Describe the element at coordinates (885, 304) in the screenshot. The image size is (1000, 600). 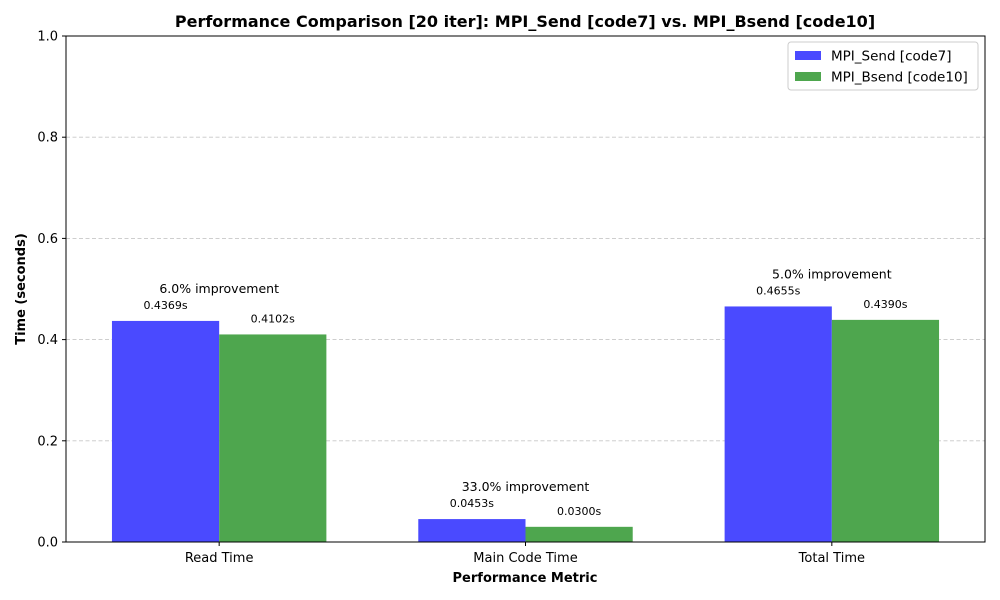
I see `data-label: 0.4390s` at that location.